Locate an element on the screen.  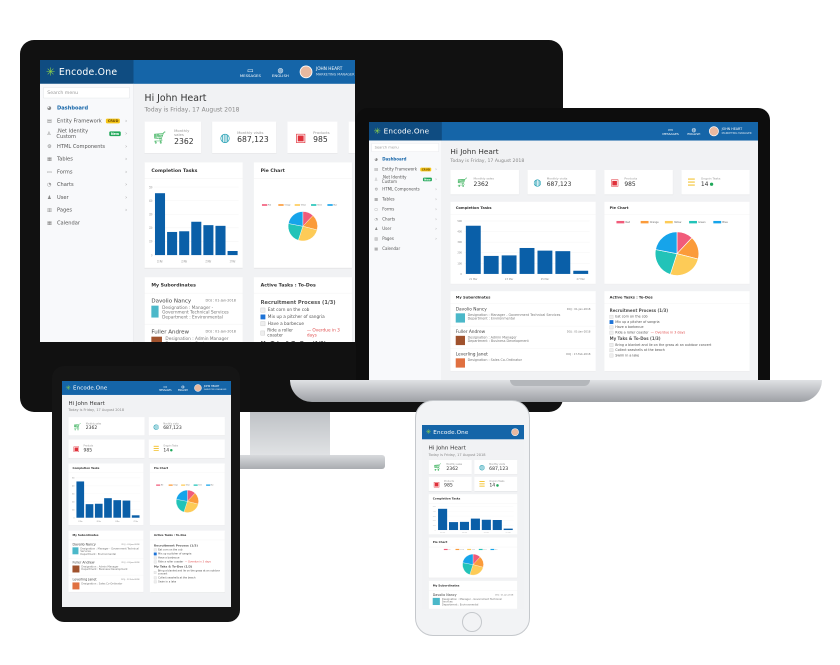
pie-slice-yellow is located at coordinates (684, 264).